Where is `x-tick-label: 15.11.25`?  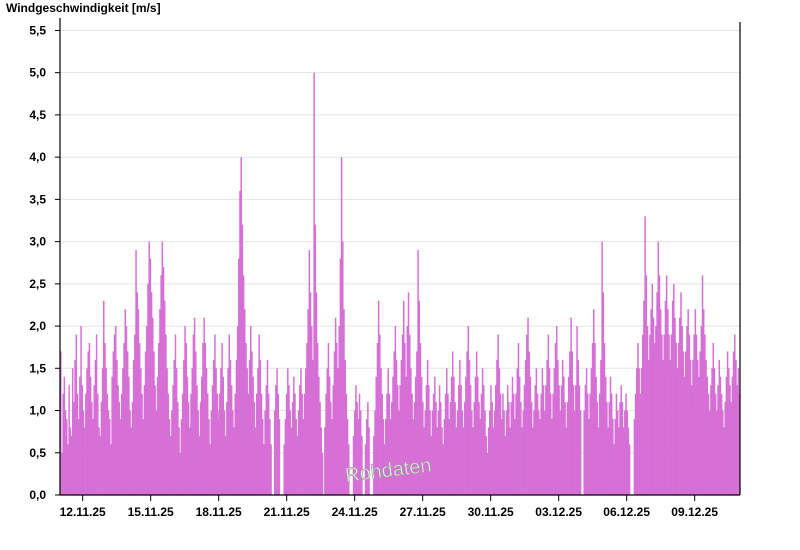
x-tick-label: 15.11.25 is located at coordinates (151, 512).